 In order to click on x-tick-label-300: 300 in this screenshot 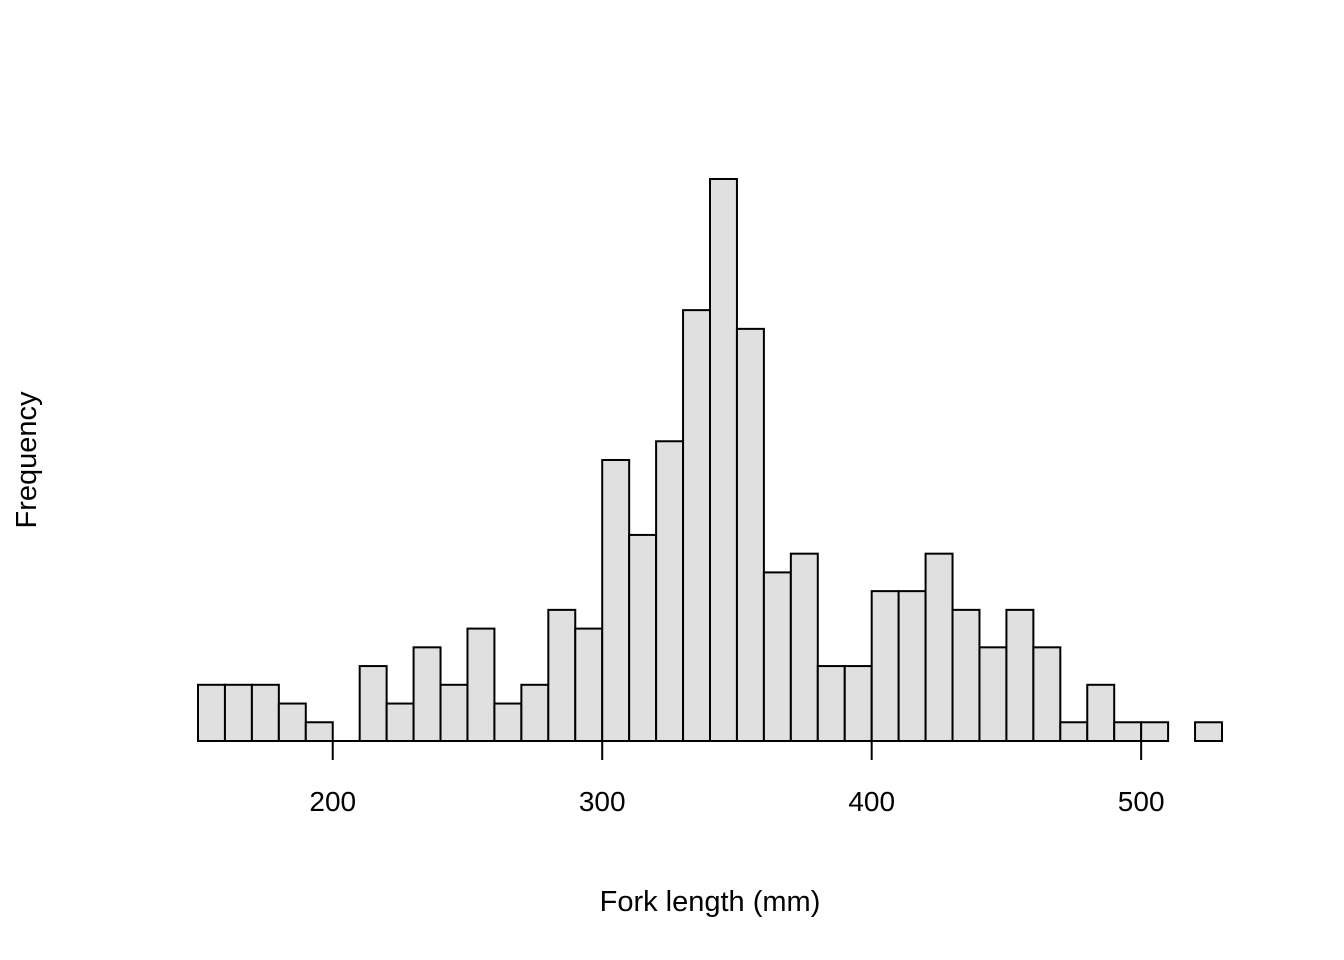, I will do `click(602, 801)`.